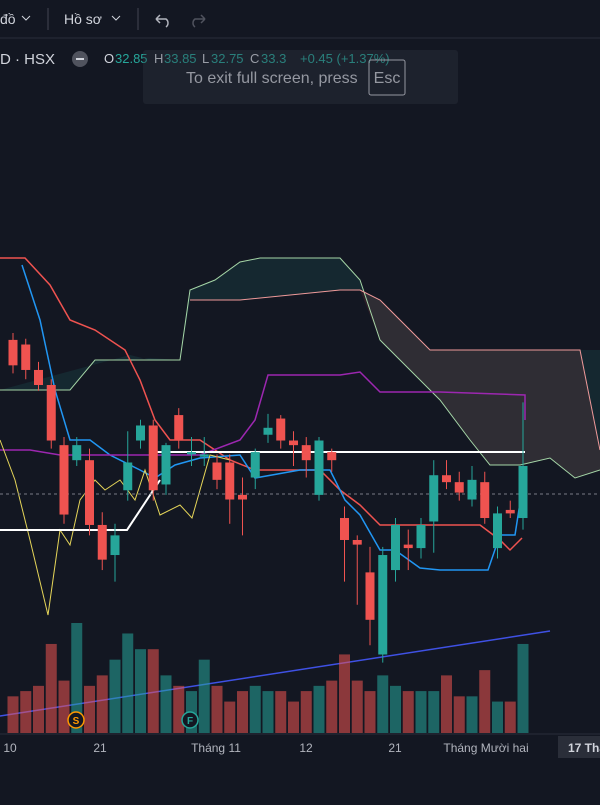  I want to click on undo-button, so click(162, 21).